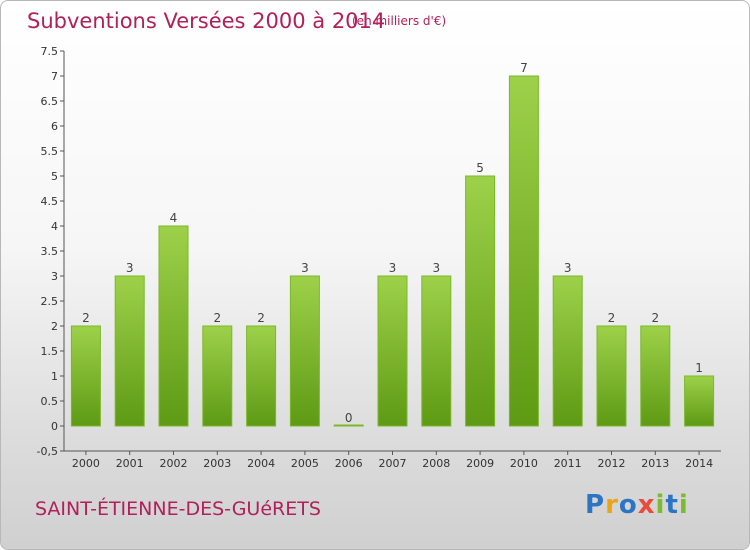 Image resolution: width=750 pixels, height=550 pixels. I want to click on value-label-2012: 2, so click(612, 318).